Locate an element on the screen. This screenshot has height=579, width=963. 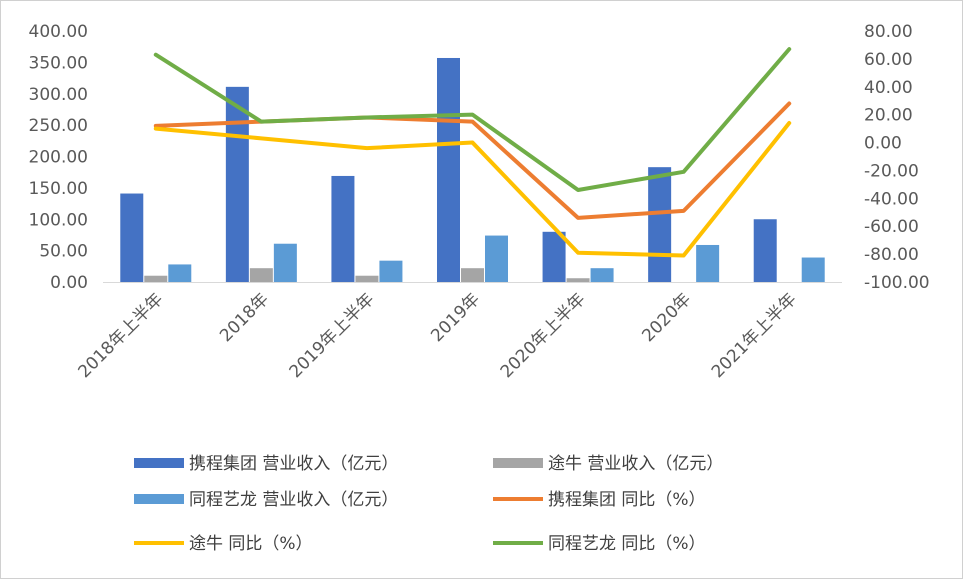
legend-label: 同程艺龙 营业收入（亿元） is located at coordinates (293, 500).